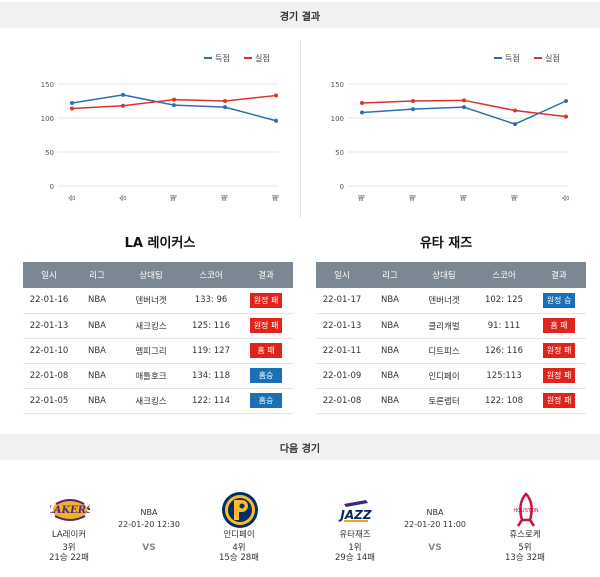 The image size is (600, 577). What do you see at coordinates (525, 548) in the screenshot?
I see `away-team-rank: 5위` at bounding box center [525, 548].